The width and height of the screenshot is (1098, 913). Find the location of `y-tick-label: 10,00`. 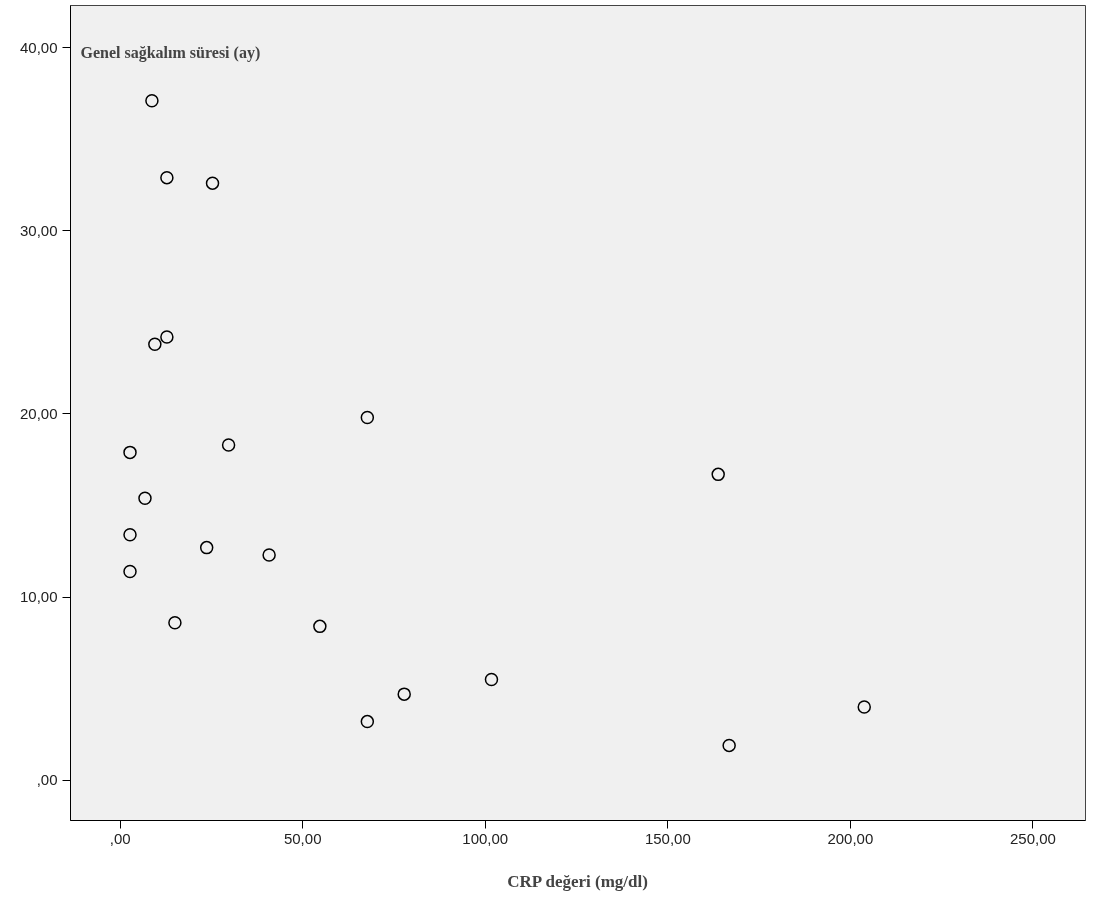

y-tick-label: 10,00 is located at coordinates (38, 597).